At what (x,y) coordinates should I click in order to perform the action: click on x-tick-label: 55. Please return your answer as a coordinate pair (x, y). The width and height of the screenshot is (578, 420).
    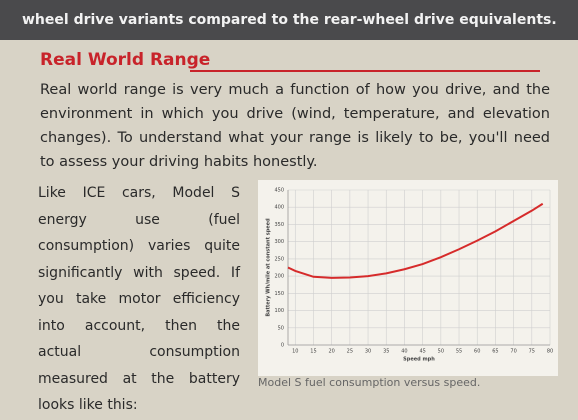
    Looking at the image, I should click on (459, 352).